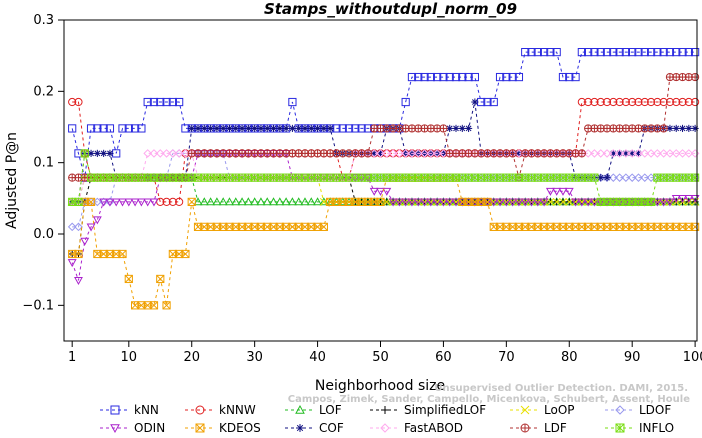 This screenshot has width=702, height=438. What do you see at coordinates (240, 427) in the screenshot?
I see `legend-label: KDEOS` at bounding box center [240, 427].